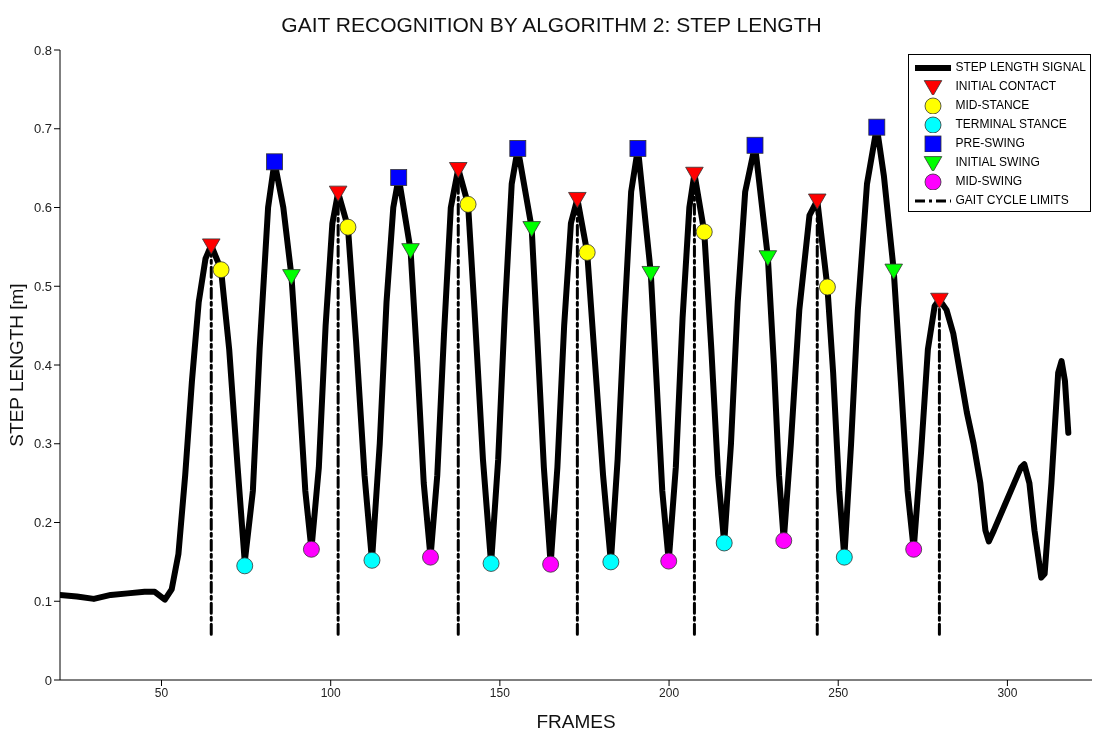 Image resolution: width=1103 pixels, height=733 pixels. I want to click on legend-label: GAIT CYCLE LIMITS, so click(1012, 199).